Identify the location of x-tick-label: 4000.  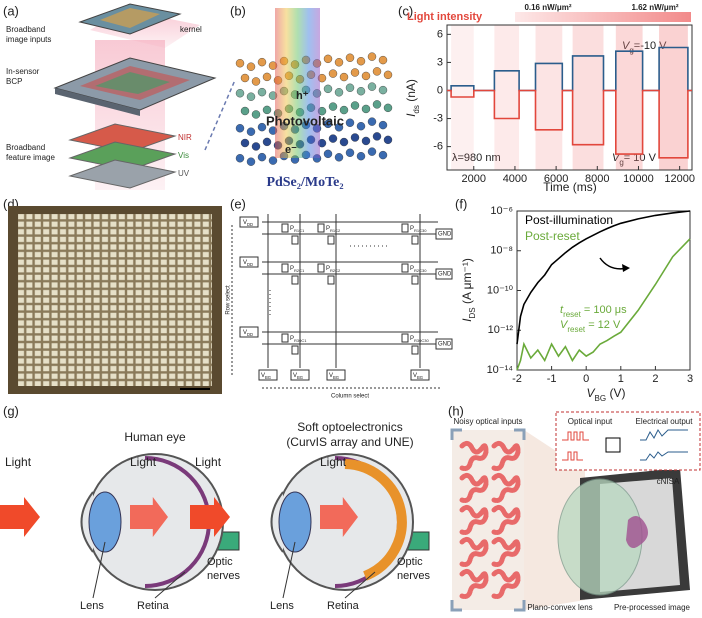
(515, 179).